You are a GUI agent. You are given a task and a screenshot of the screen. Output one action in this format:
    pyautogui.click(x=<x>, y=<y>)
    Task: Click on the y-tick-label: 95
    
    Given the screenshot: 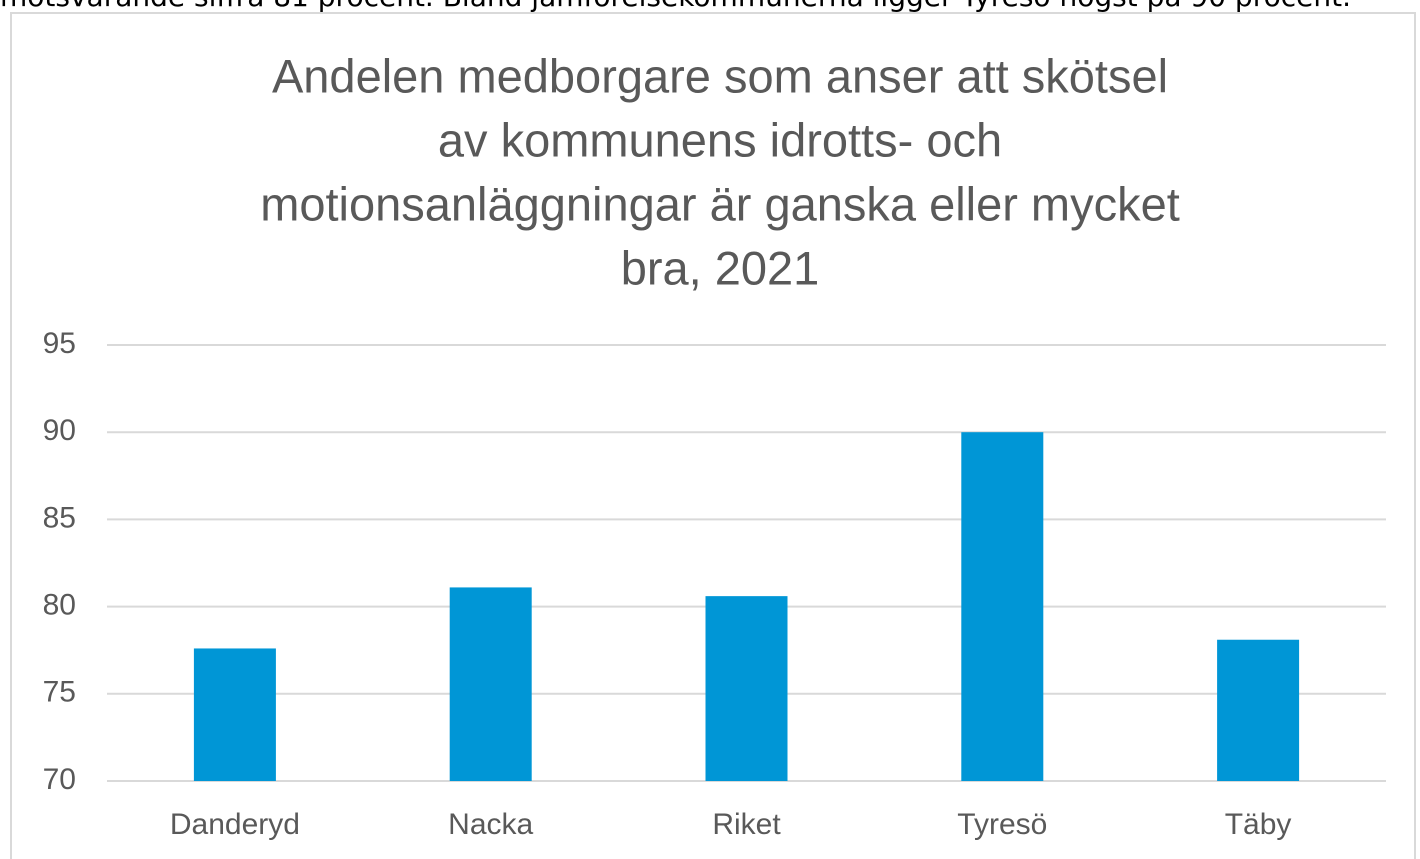 What is the action you would take?
    pyautogui.click(x=59, y=343)
    